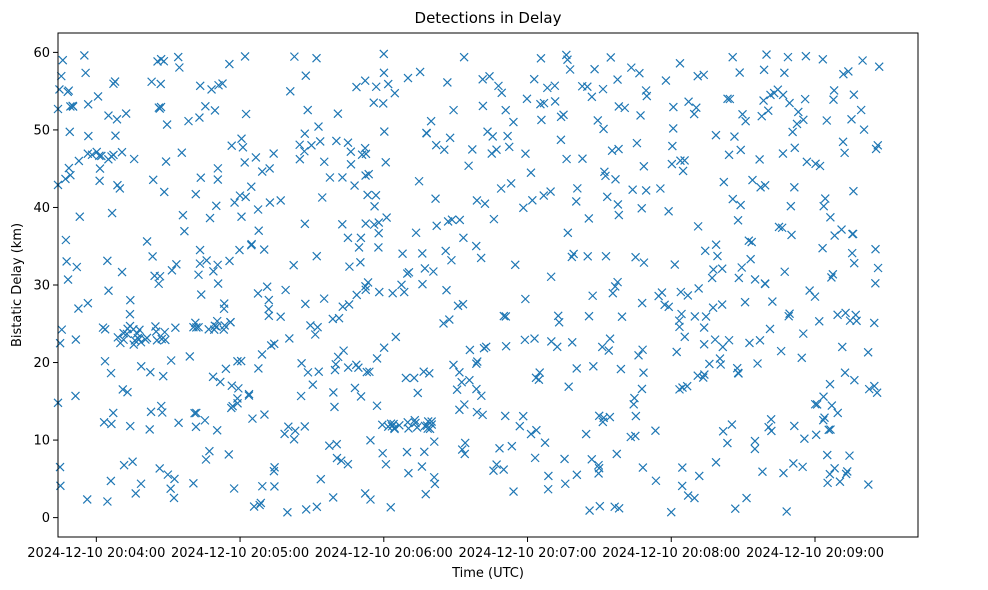  Describe the element at coordinates (41, 130) in the screenshot. I see `y-tick-label: 50` at that location.